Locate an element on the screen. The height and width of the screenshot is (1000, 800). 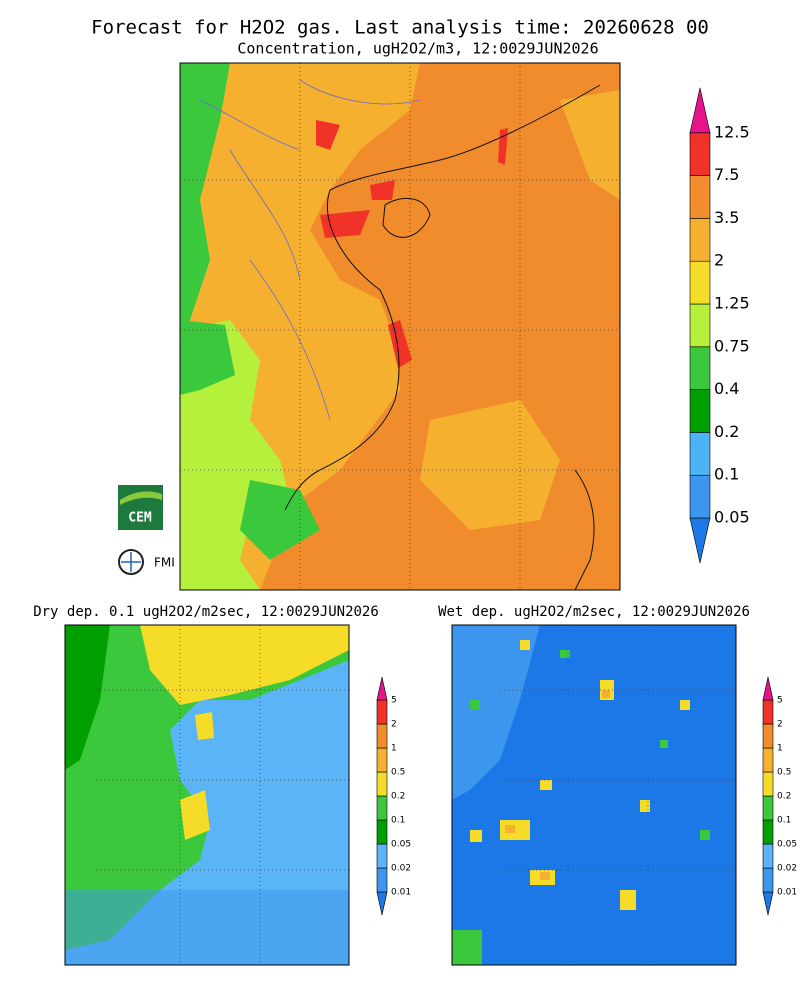
colorbar-label: 0.75 is located at coordinates (732, 345).